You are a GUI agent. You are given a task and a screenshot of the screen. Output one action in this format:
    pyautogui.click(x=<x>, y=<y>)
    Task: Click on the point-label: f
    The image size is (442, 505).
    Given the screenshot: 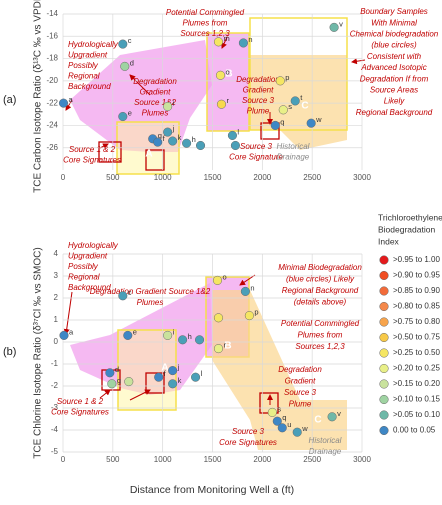 What is the action you would take?
    pyautogui.click(x=164, y=138)
    